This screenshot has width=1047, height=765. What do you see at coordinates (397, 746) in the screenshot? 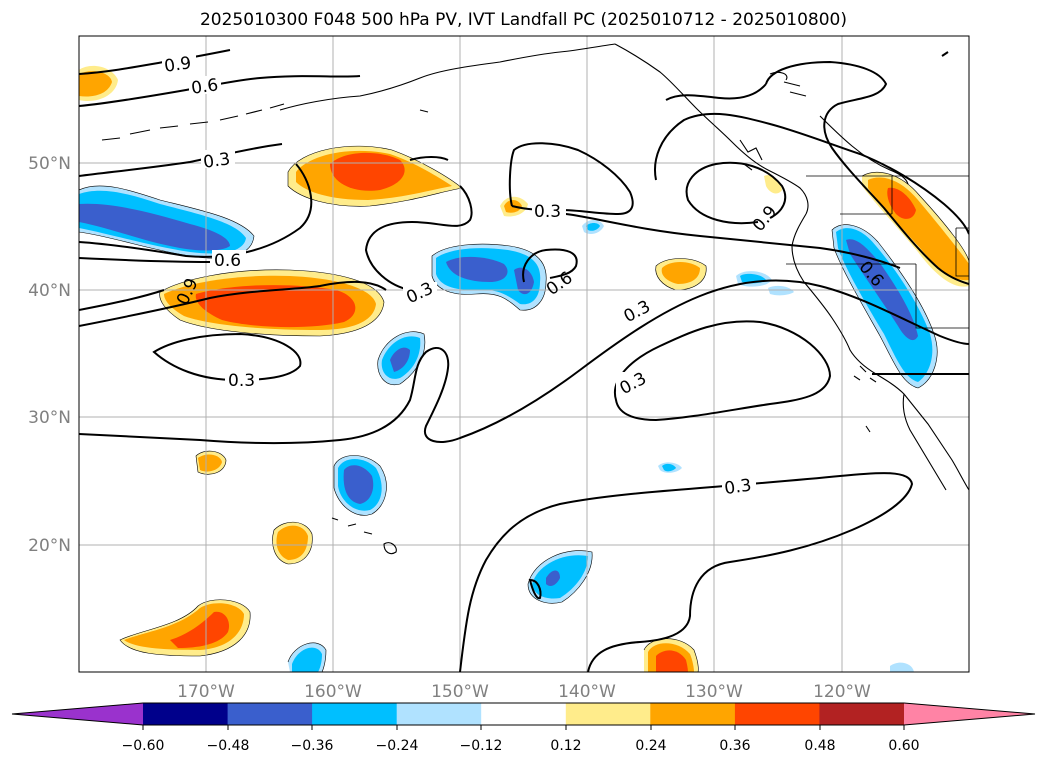
I see `cb-tick-label: −0.24` at bounding box center [397, 746].